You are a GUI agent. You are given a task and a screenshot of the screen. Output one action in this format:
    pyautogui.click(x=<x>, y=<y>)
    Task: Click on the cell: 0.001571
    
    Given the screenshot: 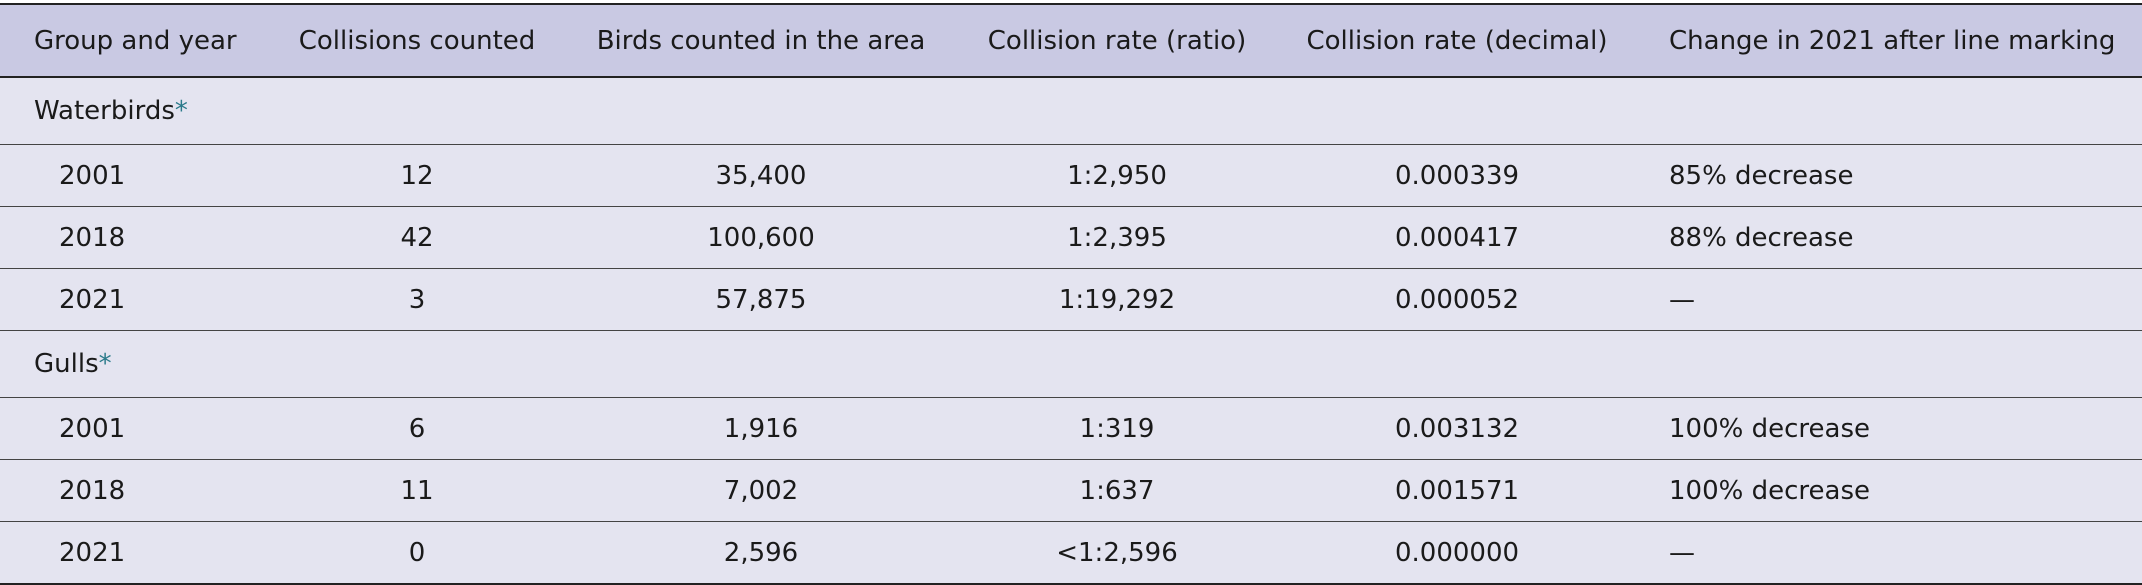 What is the action you would take?
    pyautogui.click(x=1457, y=490)
    